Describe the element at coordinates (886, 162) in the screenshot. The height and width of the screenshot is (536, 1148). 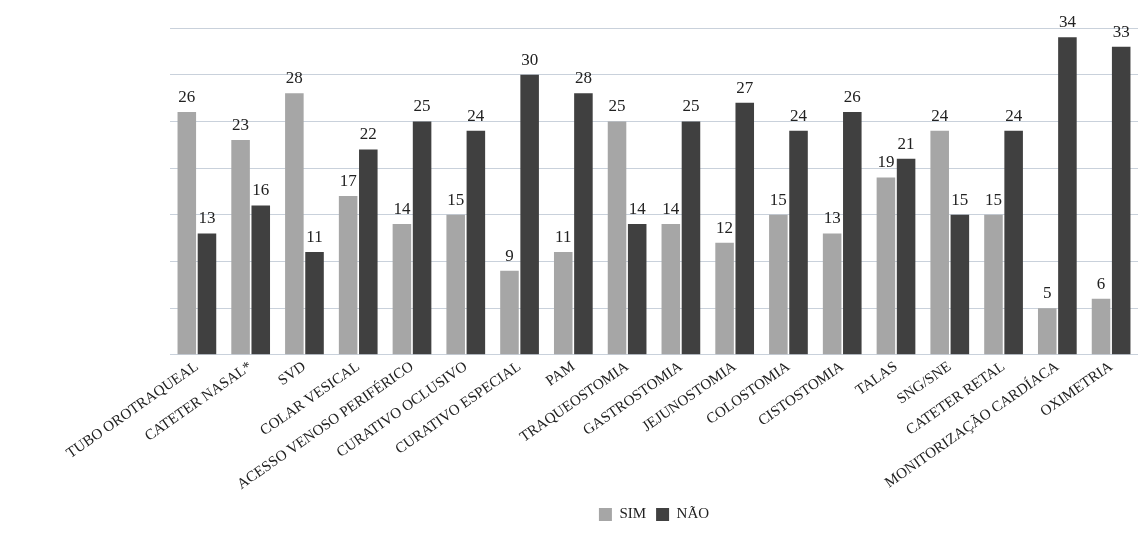
I see `data-label: 19` at that location.